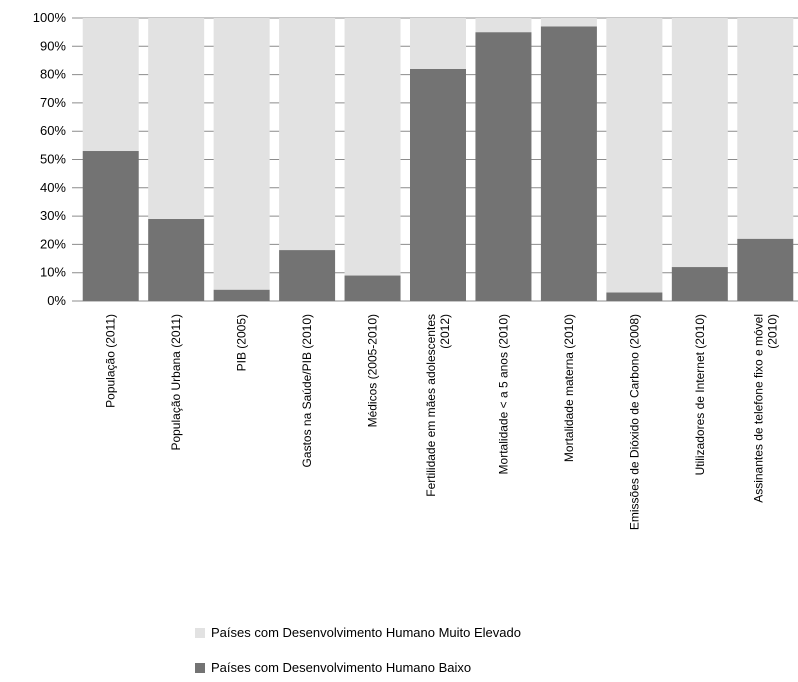 The image size is (798, 682). I want to click on legend-item-low: Países com Desenvolvimento Humano Baixo, so click(333, 667).